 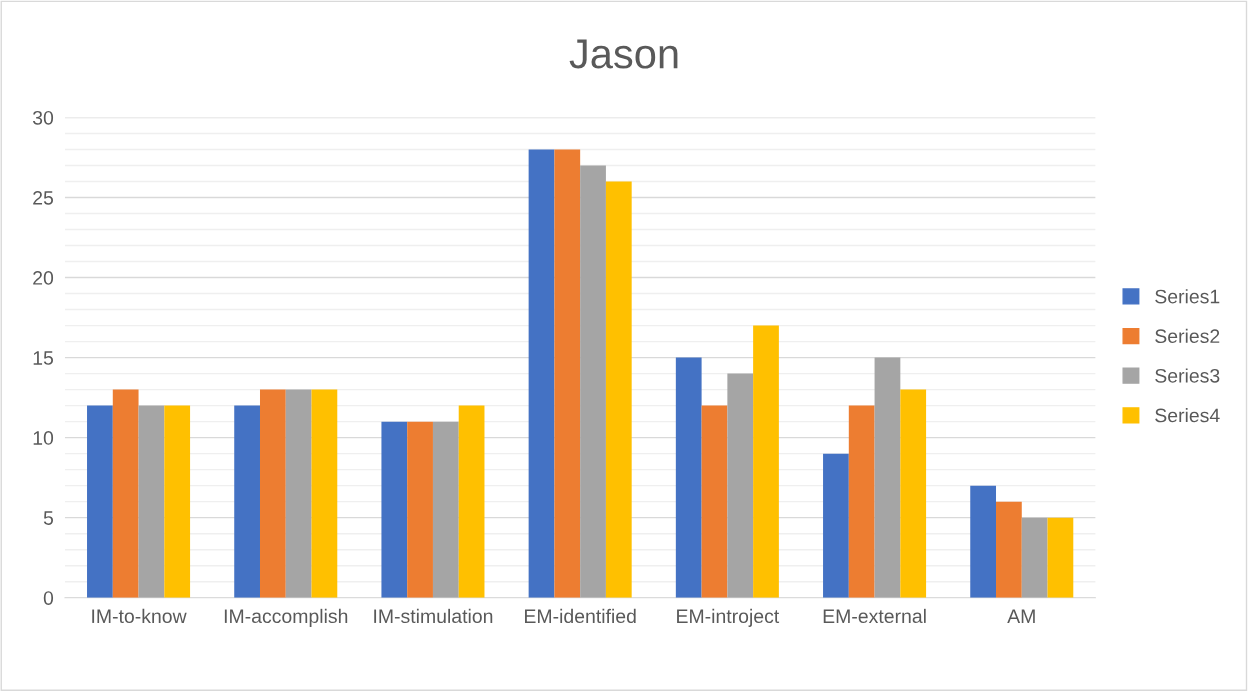 I want to click on legend-label: Series4, so click(x=1187, y=415).